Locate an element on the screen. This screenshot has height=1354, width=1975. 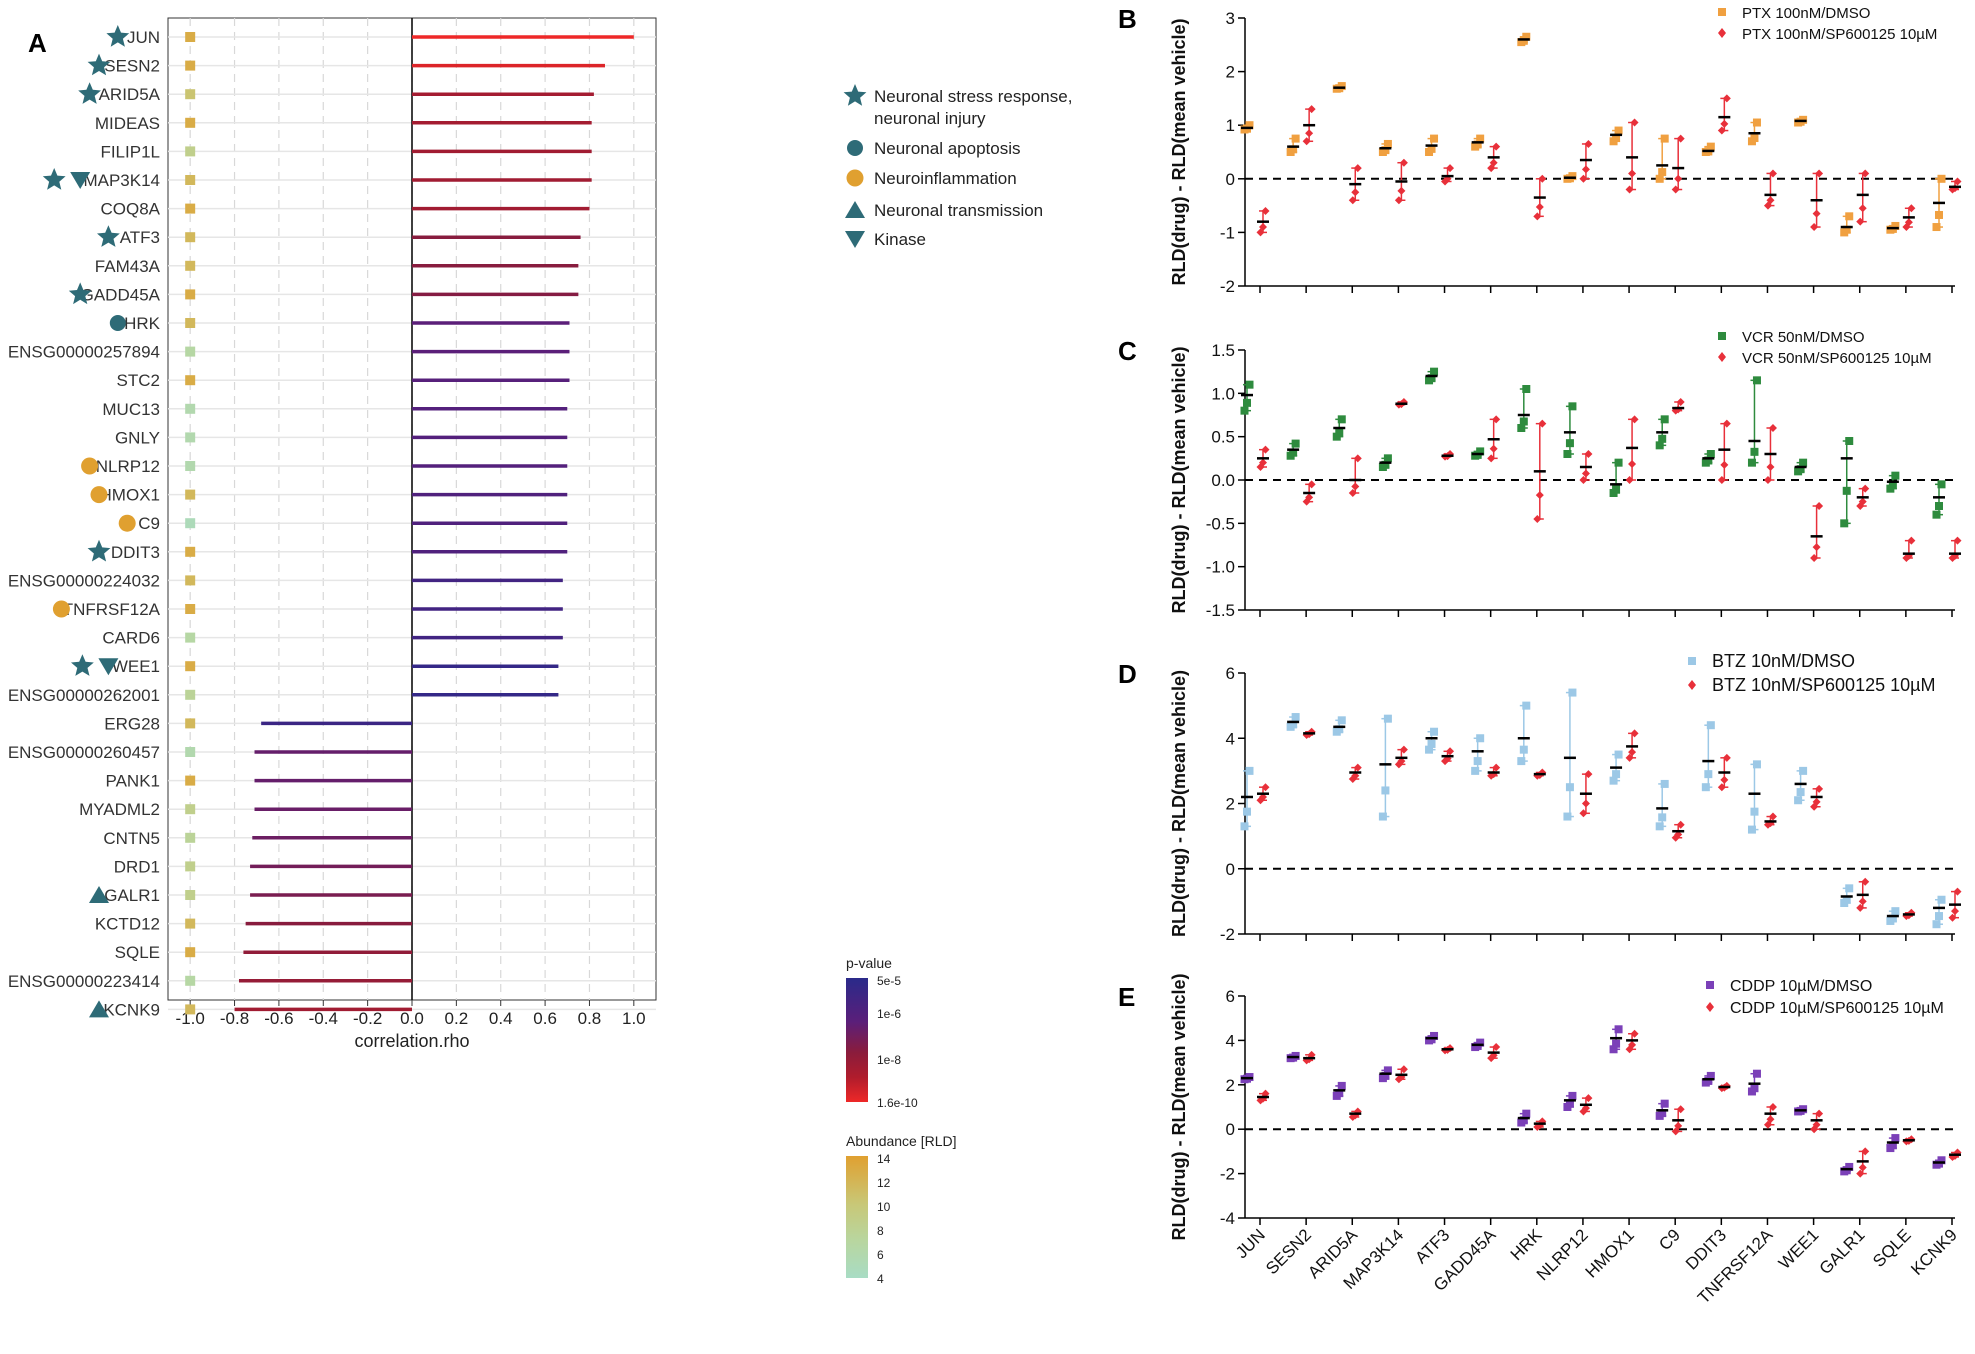
x-tick-label: -1.0 is located at coordinates (190, 1018).